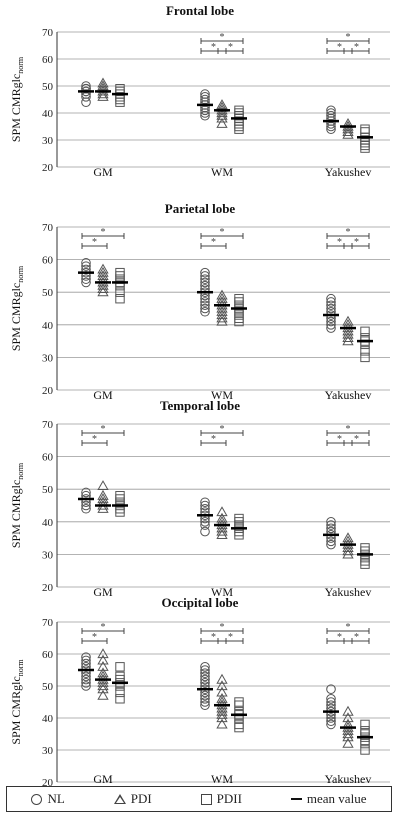 The image size is (400, 817). Describe the element at coordinates (48, 719) in the screenshot. I see `y-tick-label: 40` at that location.